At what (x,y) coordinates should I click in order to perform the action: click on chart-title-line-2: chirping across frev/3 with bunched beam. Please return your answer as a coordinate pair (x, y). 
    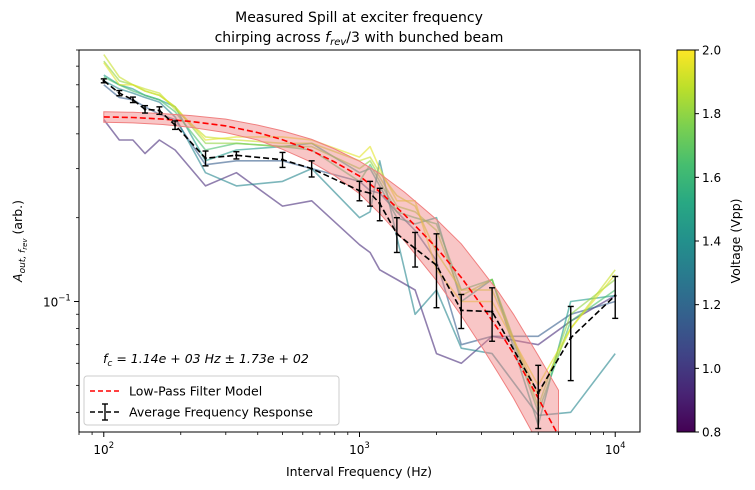
    Looking at the image, I should click on (359, 39).